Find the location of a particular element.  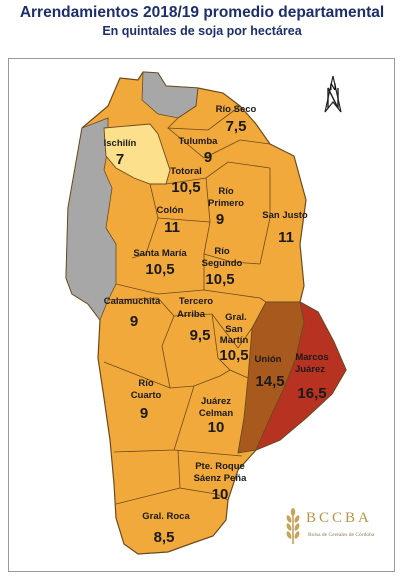

dept-name: Colón is located at coordinates (170, 210).